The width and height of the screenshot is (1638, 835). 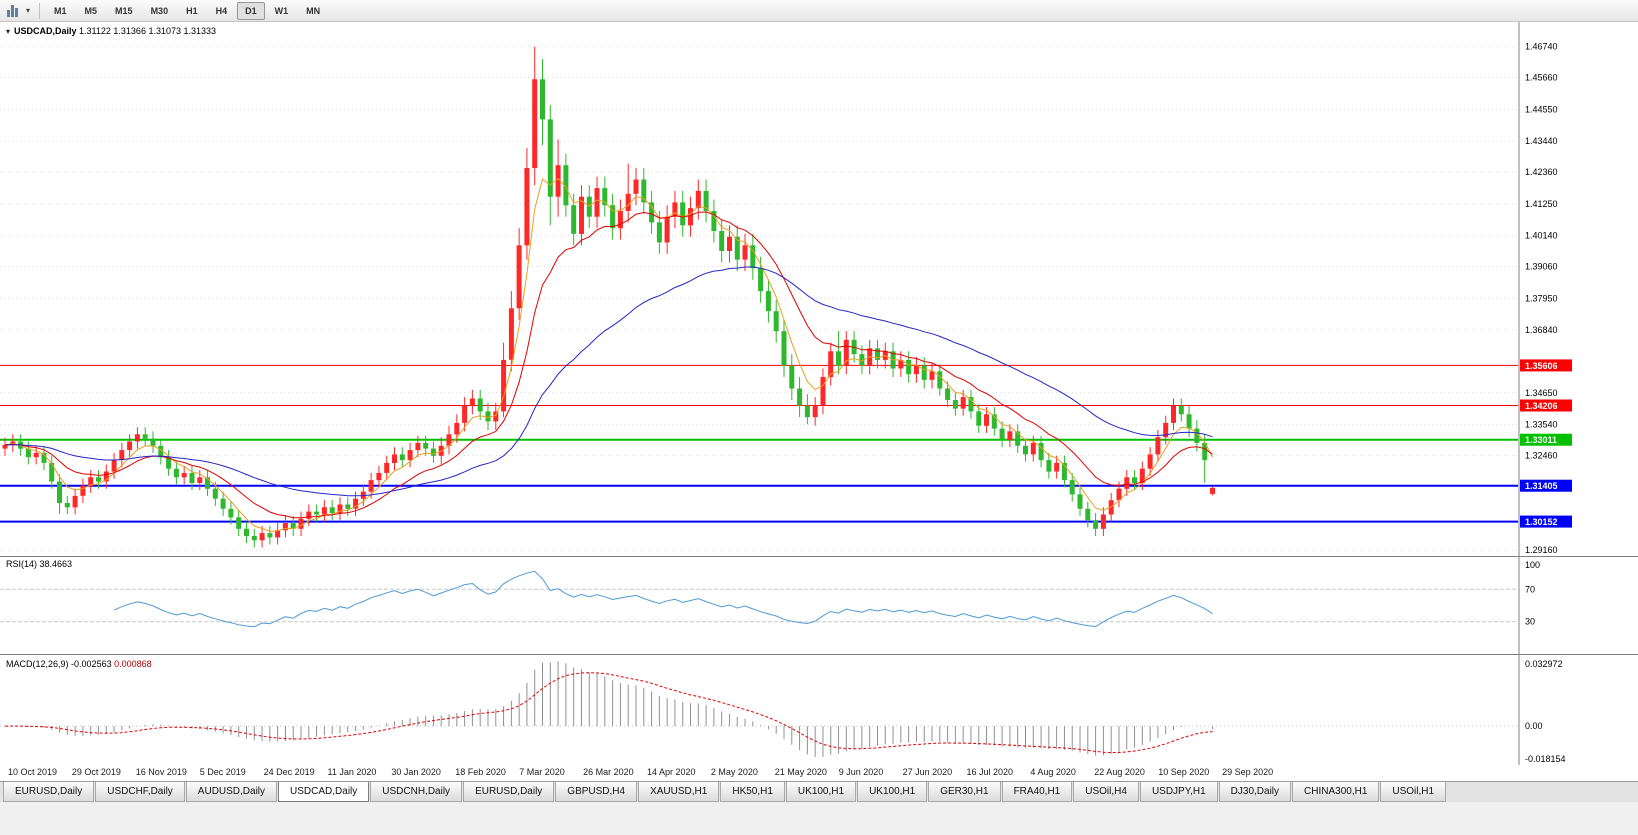 What do you see at coordinates (1541, 267) in the screenshot?
I see `price-axis-label: 1.39060` at bounding box center [1541, 267].